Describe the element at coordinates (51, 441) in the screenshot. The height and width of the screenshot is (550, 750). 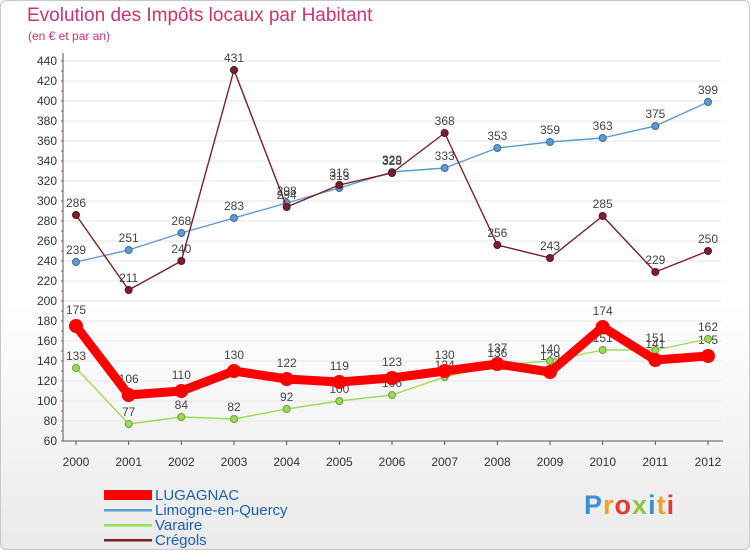
I see `y-tick-label: 60` at that location.